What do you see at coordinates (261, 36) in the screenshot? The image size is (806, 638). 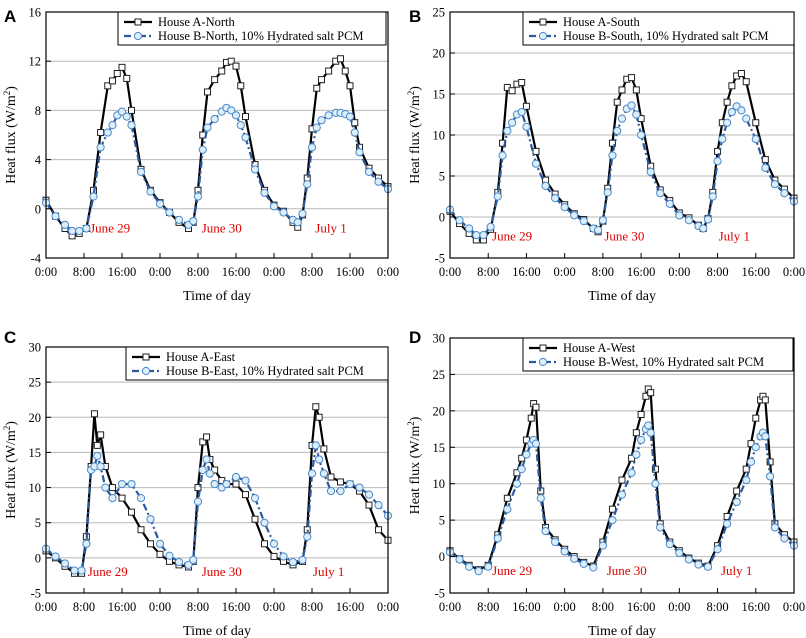 I see `legend-entry: House B-North, 10% Hydrated salt PCM` at bounding box center [261, 36].